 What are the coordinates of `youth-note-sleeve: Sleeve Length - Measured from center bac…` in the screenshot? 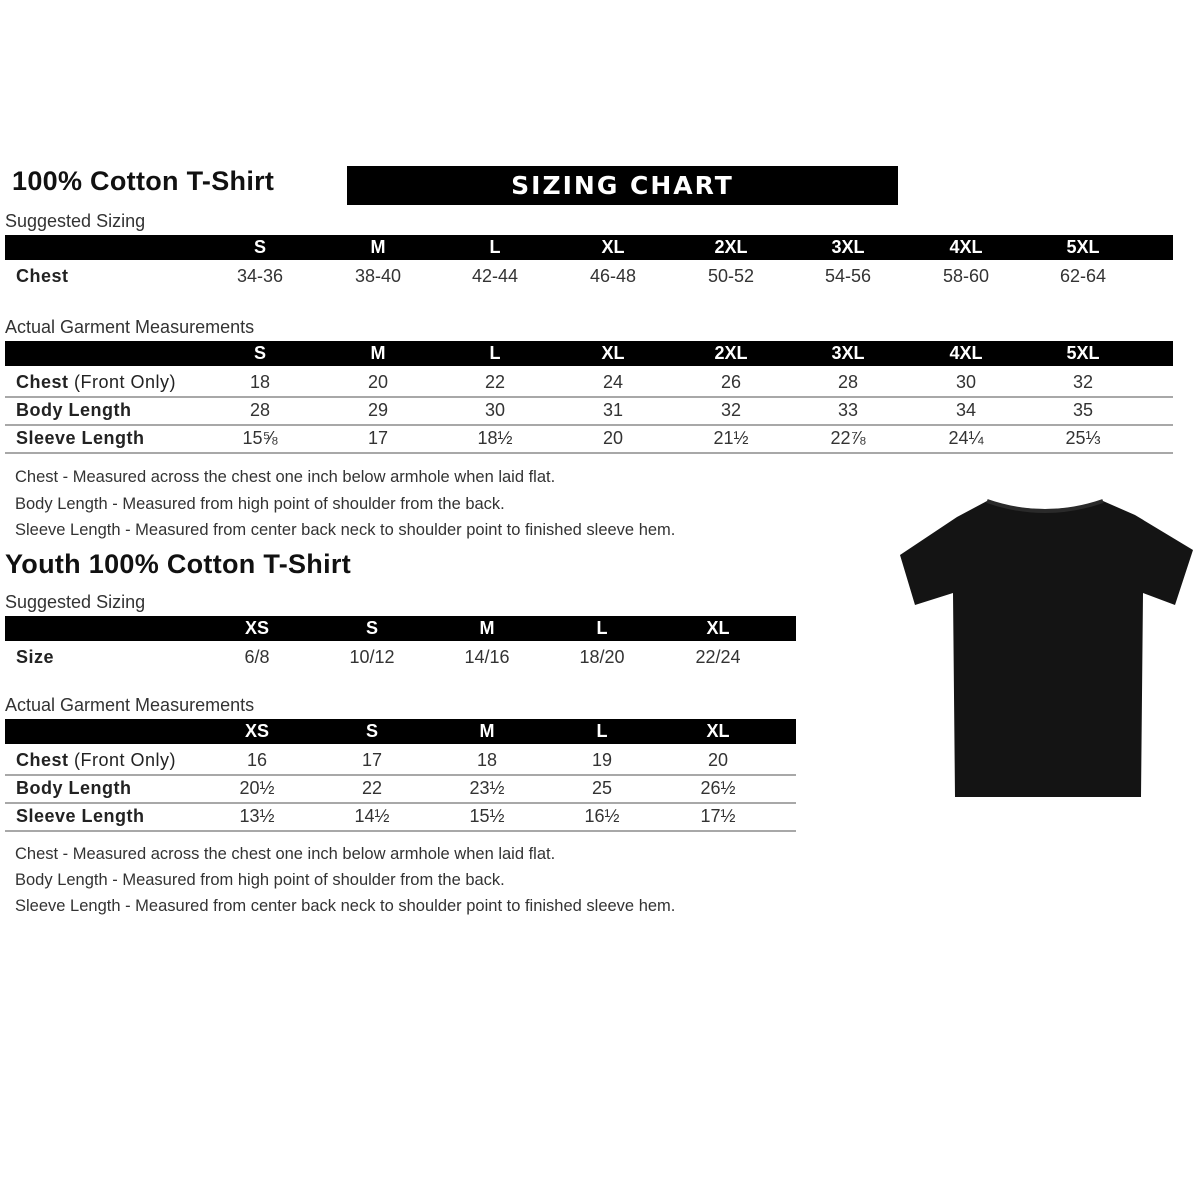 It's located at (345, 906).